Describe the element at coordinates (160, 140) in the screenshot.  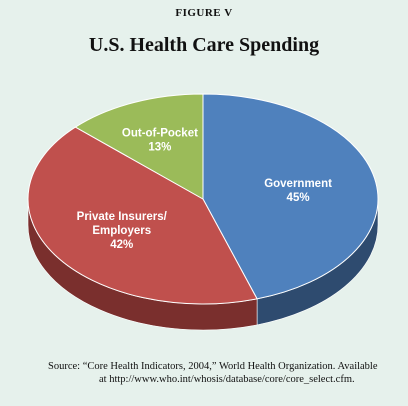
I see `pie-label-2: Out-of-Pocket 13%` at that location.